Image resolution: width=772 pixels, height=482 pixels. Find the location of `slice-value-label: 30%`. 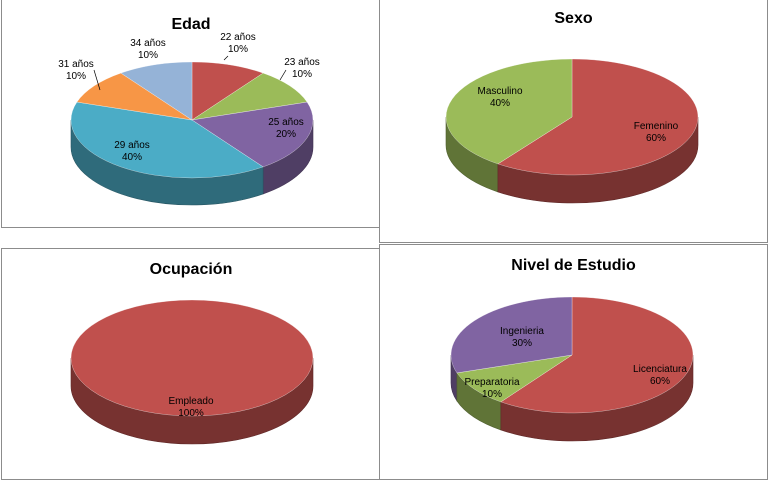

slice-value-label: 30% is located at coordinates (522, 343).